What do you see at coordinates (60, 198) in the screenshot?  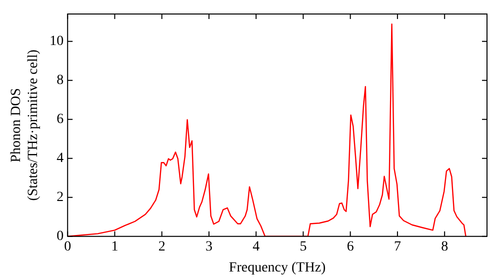 I see `y-tick-label: 2` at bounding box center [60, 198].